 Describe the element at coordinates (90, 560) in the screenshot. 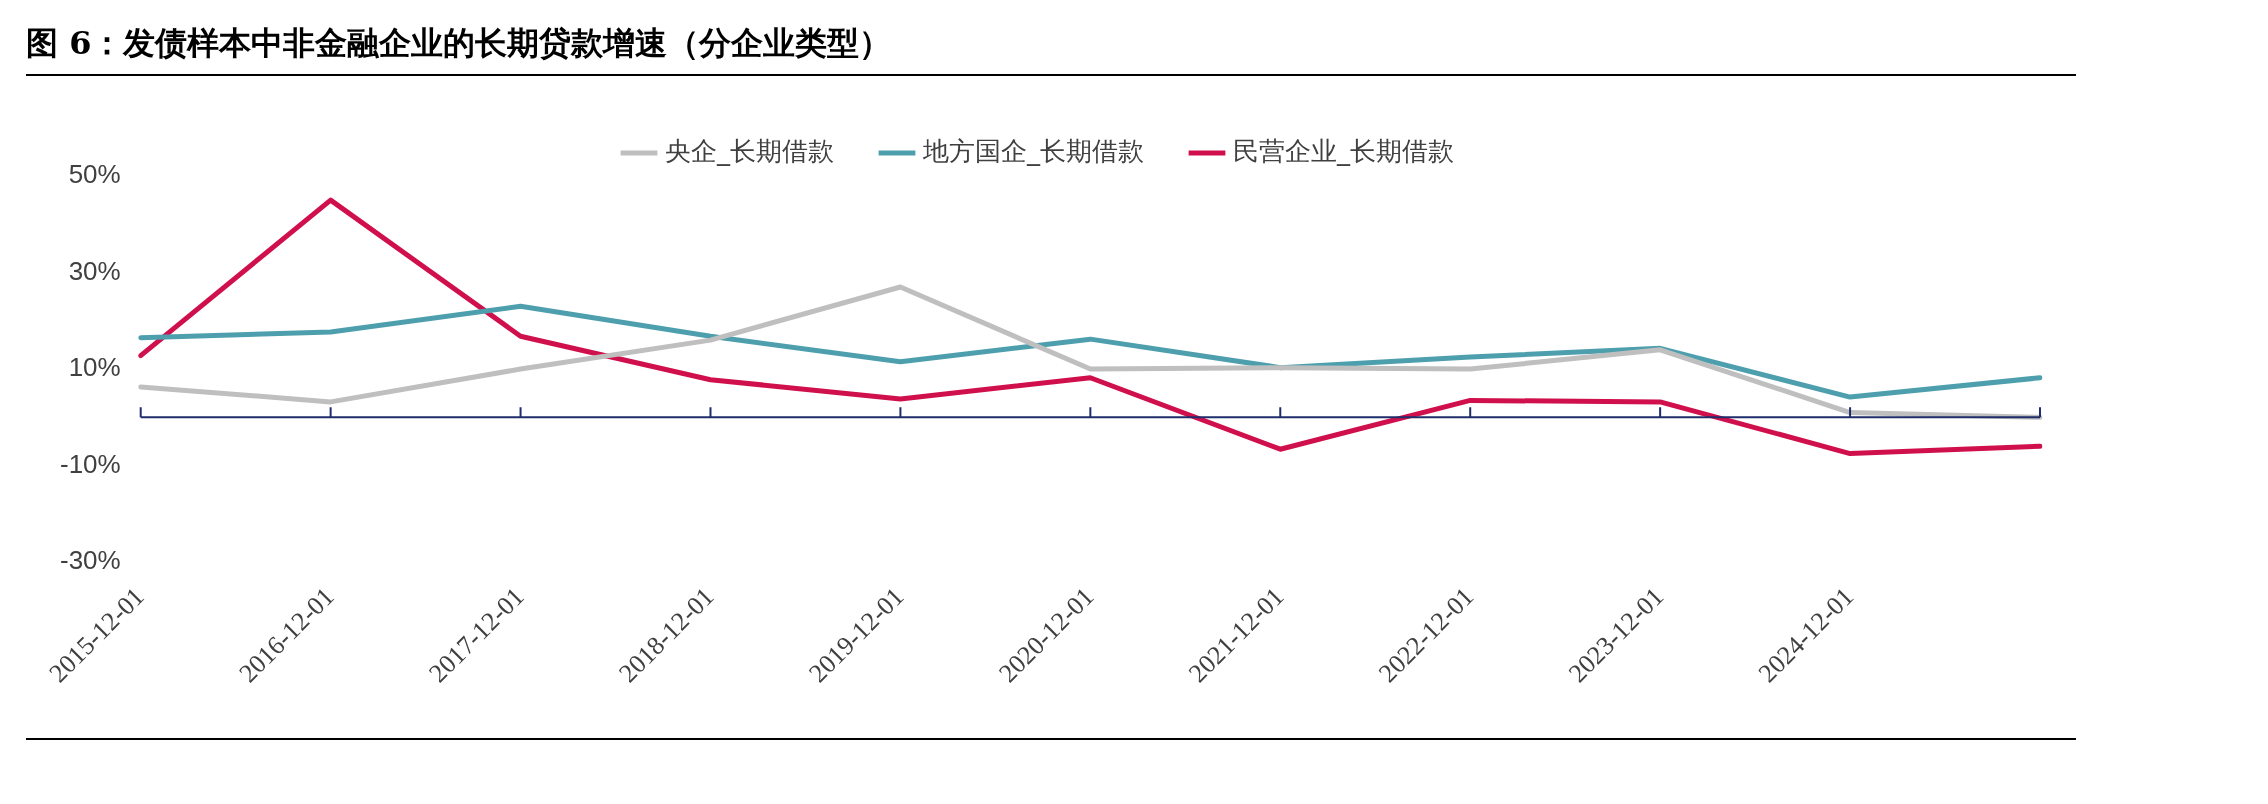

I see `y-tick-label: -30%` at that location.